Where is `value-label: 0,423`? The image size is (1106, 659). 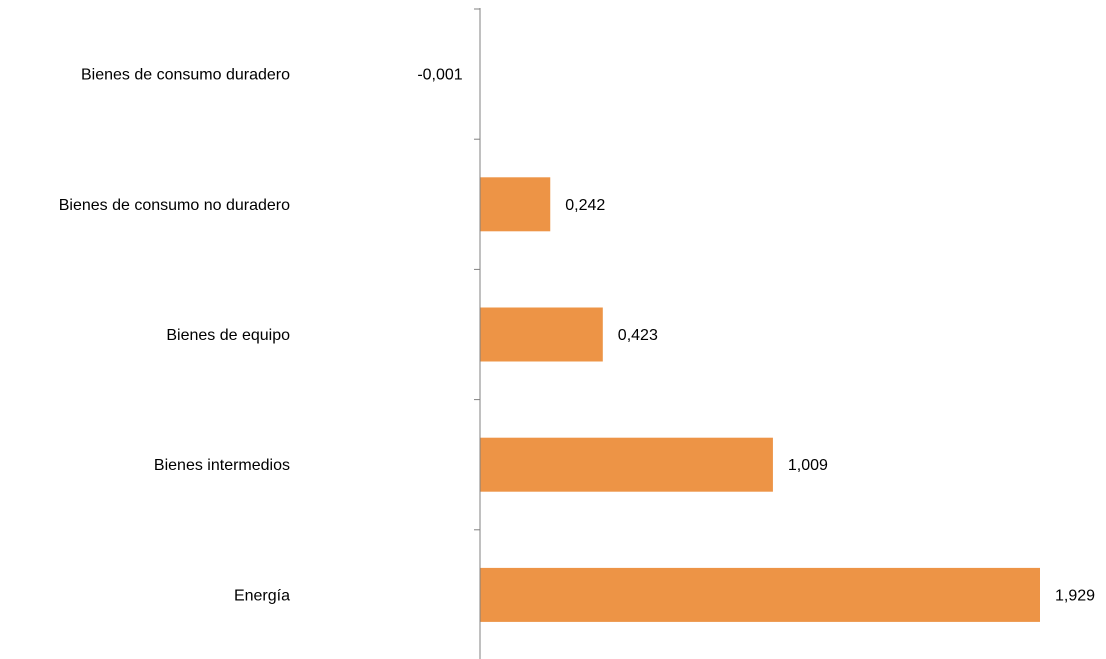
value-label: 0,423 is located at coordinates (638, 335).